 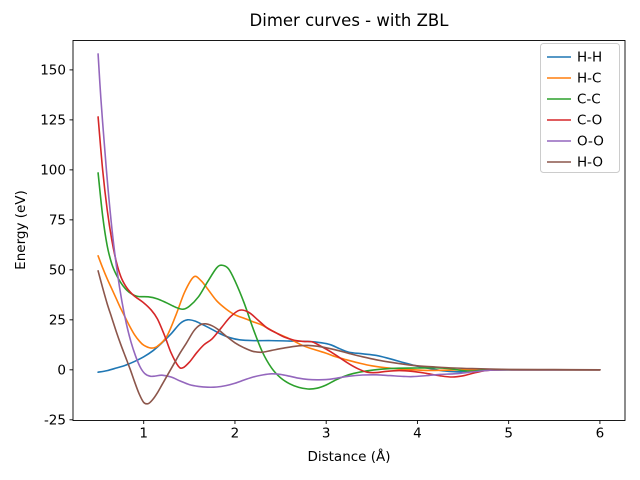 What do you see at coordinates (349, 457) in the screenshot?
I see `x-axis-label: Distance (Å)` at bounding box center [349, 457].